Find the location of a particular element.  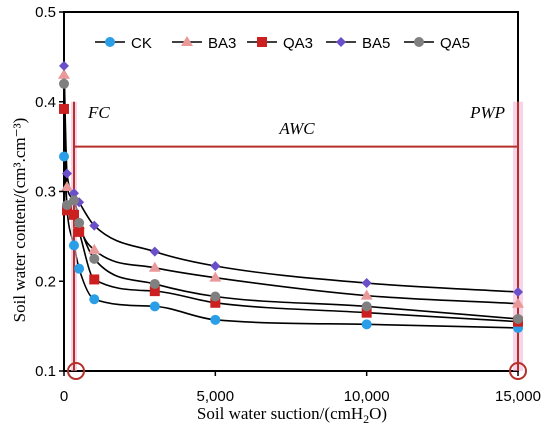

y-tick-label: 0.3 is located at coordinates (45, 192).